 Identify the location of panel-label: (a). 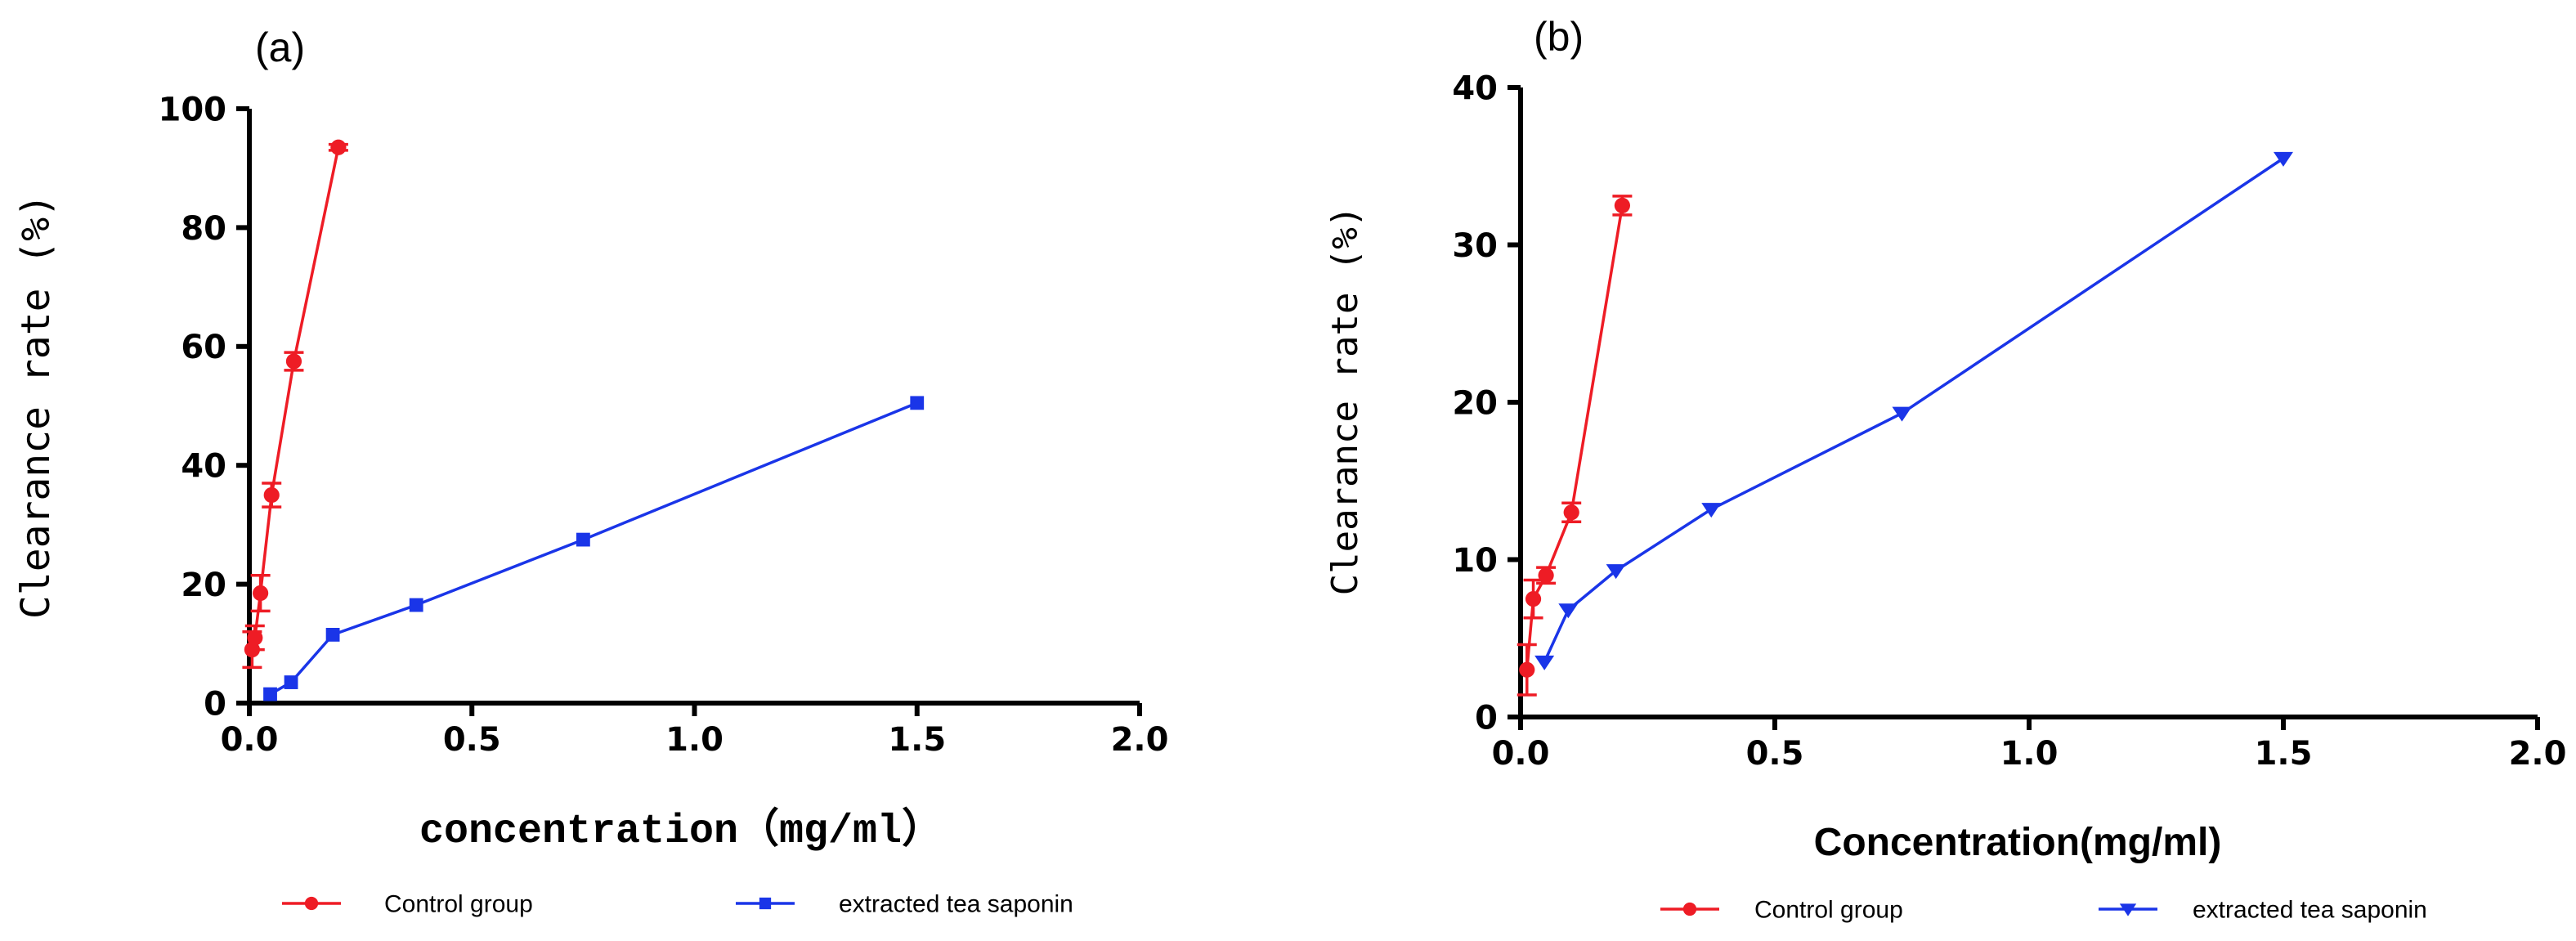
(280, 47).